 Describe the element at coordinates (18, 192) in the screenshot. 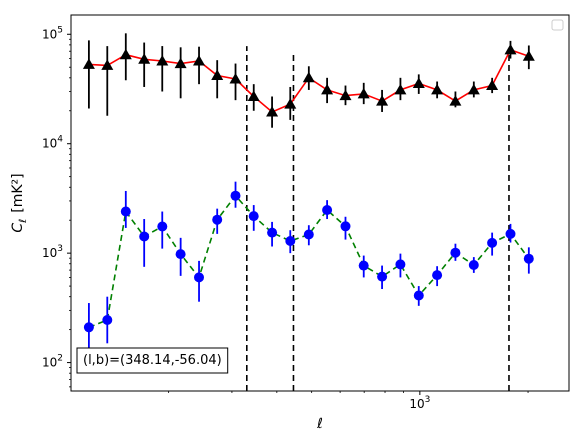

I see `y-axis-label-unit: [mK²]` at that location.